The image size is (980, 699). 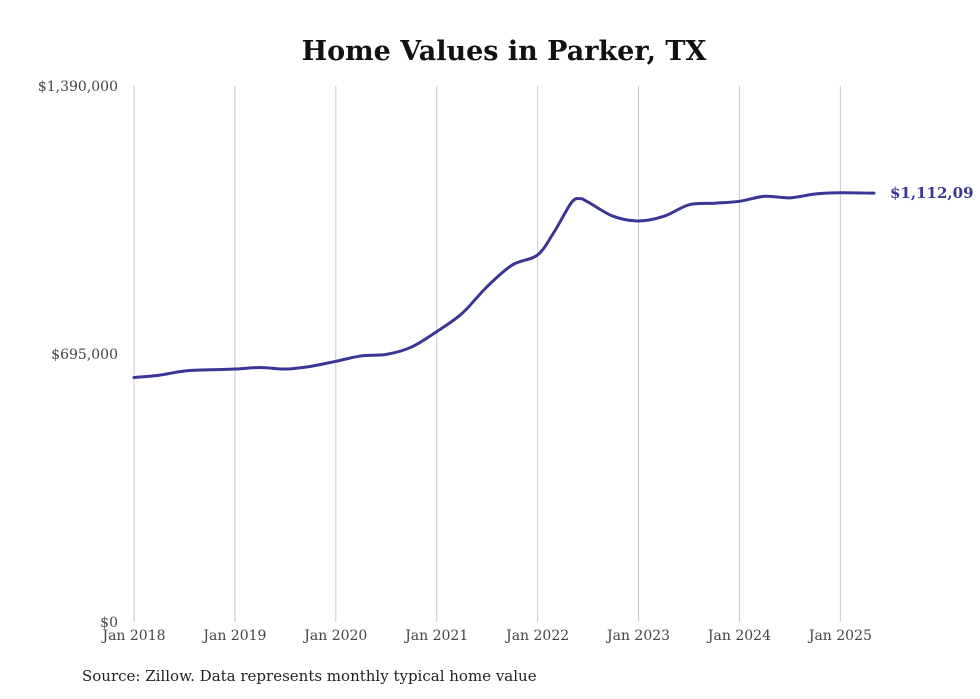 I want to click on x-tick-label: Jan 2024, so click(x=738, y=636).